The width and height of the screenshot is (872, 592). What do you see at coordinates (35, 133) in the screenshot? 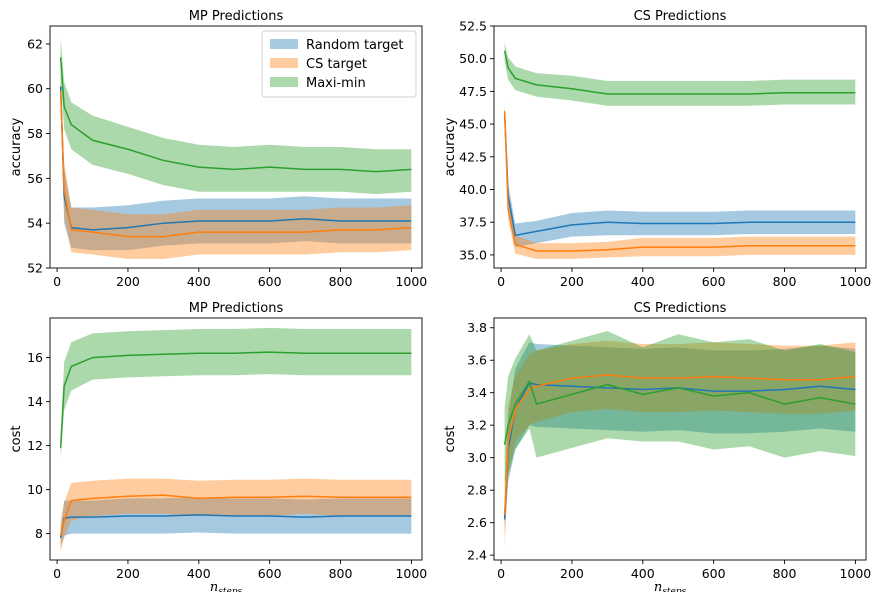
I see `y-tick-label: 58` at bounding box center [35, 133].